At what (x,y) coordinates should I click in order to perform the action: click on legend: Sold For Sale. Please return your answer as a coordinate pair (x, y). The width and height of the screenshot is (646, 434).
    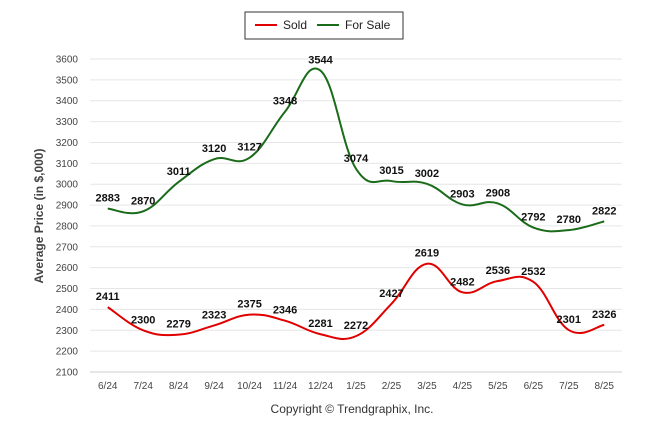
    Looking at the image, I should click on (324, 25).